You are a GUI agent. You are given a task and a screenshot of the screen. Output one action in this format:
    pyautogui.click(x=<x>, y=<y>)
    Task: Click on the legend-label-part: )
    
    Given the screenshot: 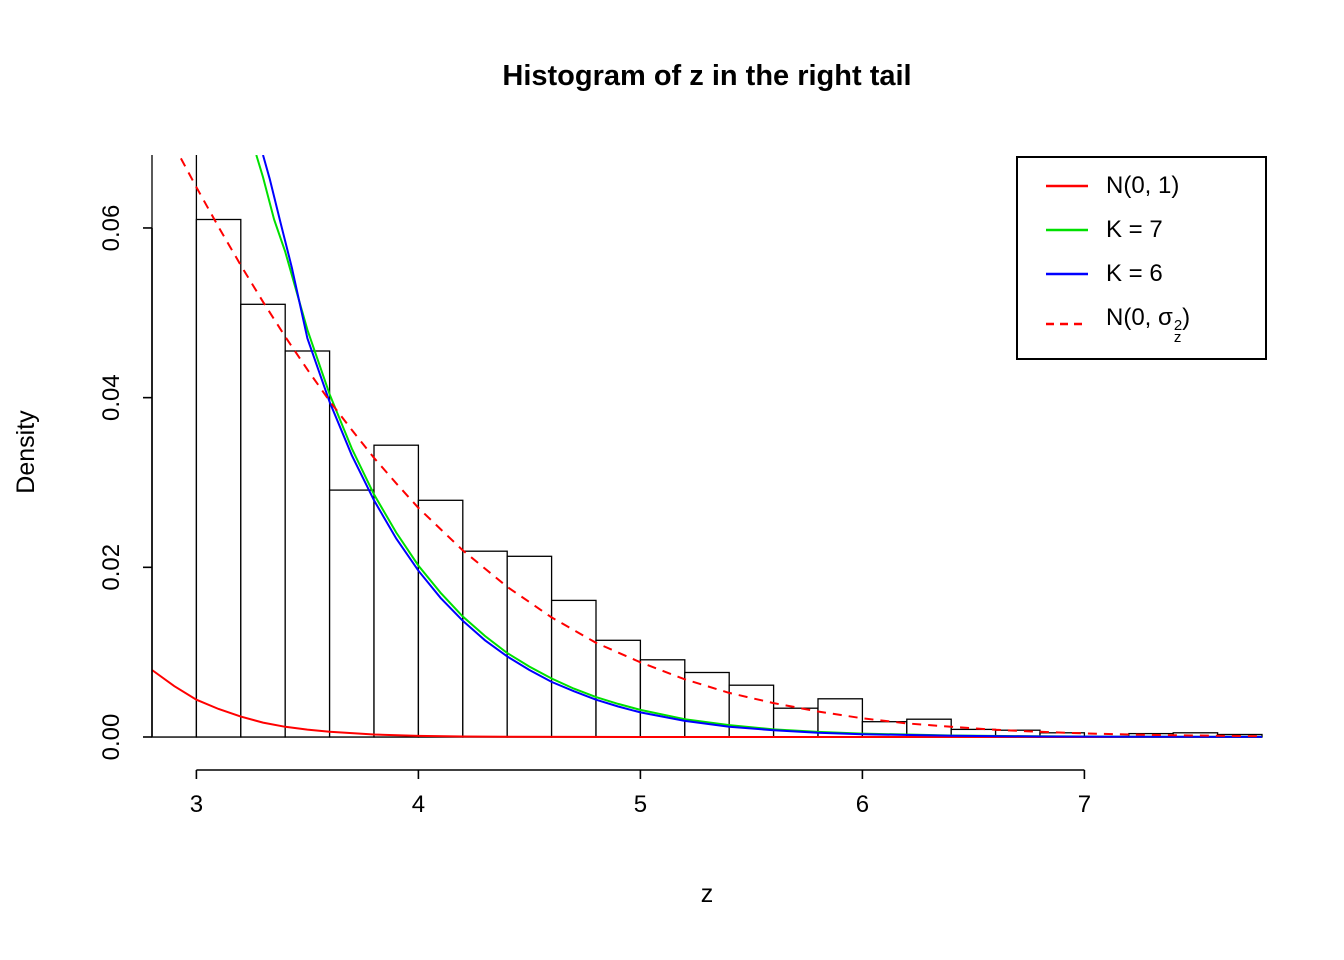 What is the action you would take?
    pyautogui.click(x=1186, y=317)
    